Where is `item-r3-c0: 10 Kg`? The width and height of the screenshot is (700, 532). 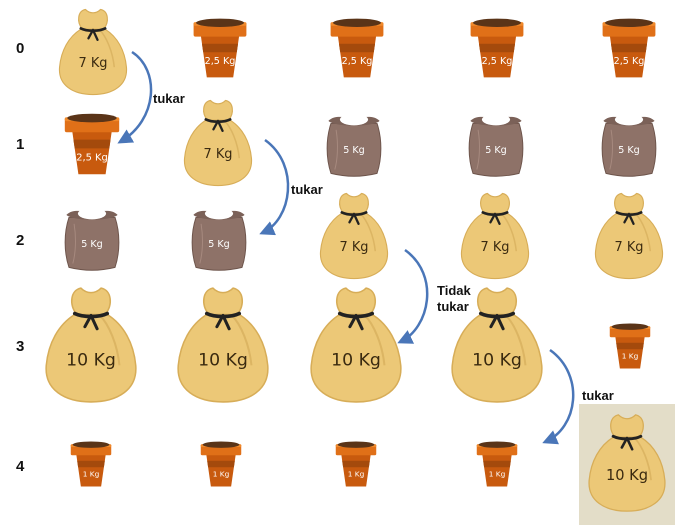 item-r3-c0: 10 Kg is located at coordinates (91, 345).